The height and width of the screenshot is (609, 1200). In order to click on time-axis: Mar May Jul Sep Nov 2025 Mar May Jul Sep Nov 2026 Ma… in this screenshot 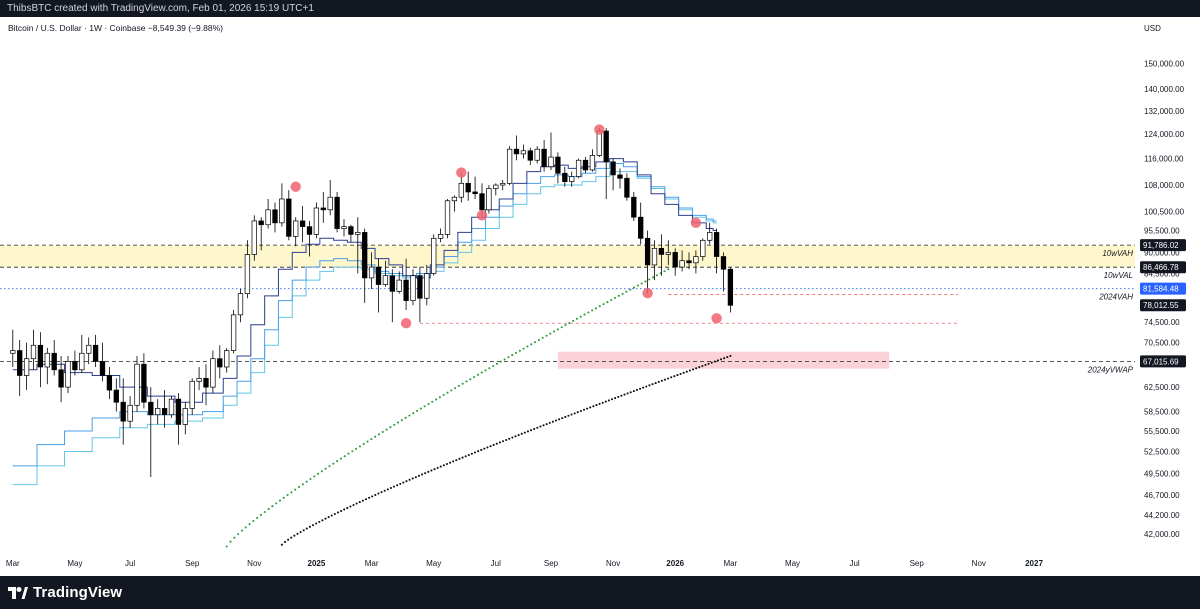, I will do `click(600, 565)`.